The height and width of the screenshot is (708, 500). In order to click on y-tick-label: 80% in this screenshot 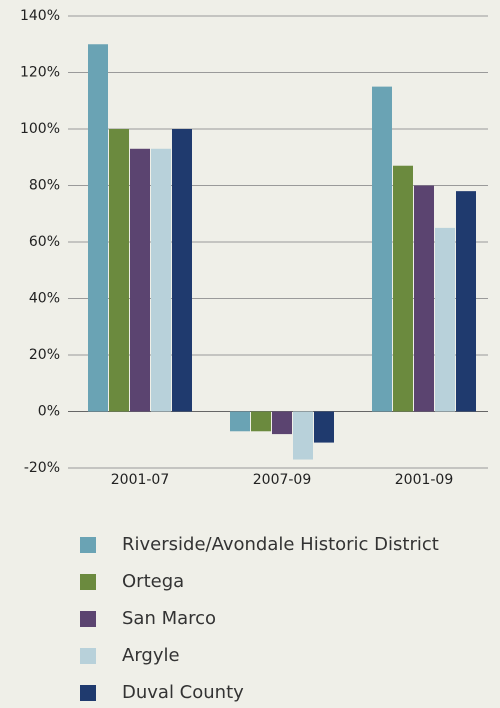, I will do `click(44, 186)`.